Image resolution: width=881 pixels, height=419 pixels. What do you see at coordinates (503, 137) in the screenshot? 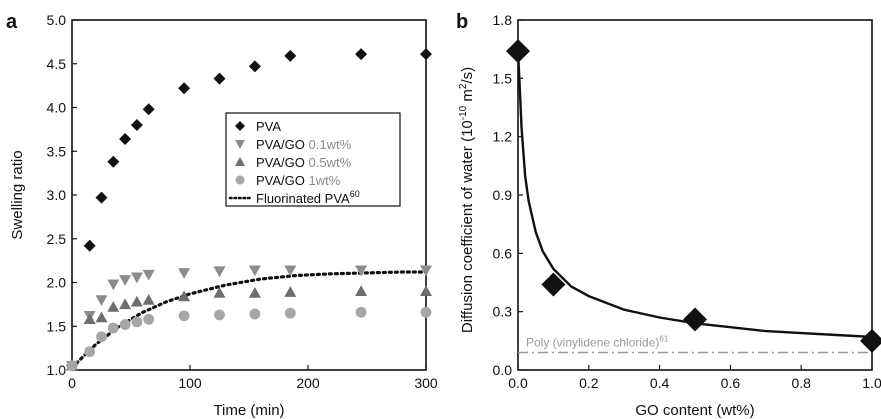
I see `y-tick-label: 1.2` at bounding box center [503, 137].